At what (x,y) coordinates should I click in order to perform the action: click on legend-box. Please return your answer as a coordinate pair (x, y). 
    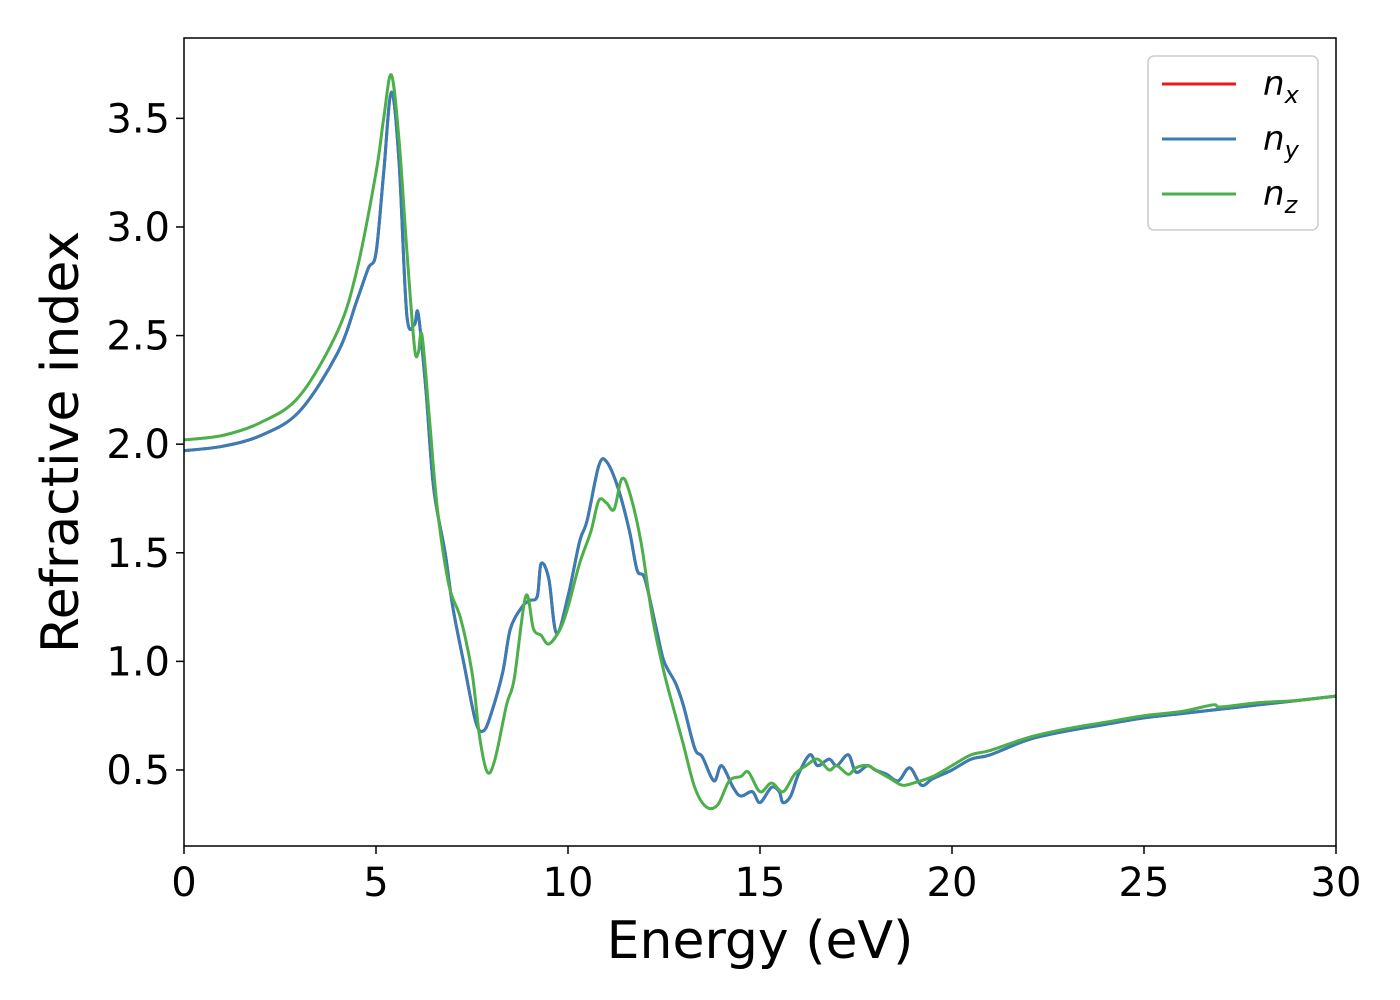
    Looking at the image, I should click on (1233, 143).